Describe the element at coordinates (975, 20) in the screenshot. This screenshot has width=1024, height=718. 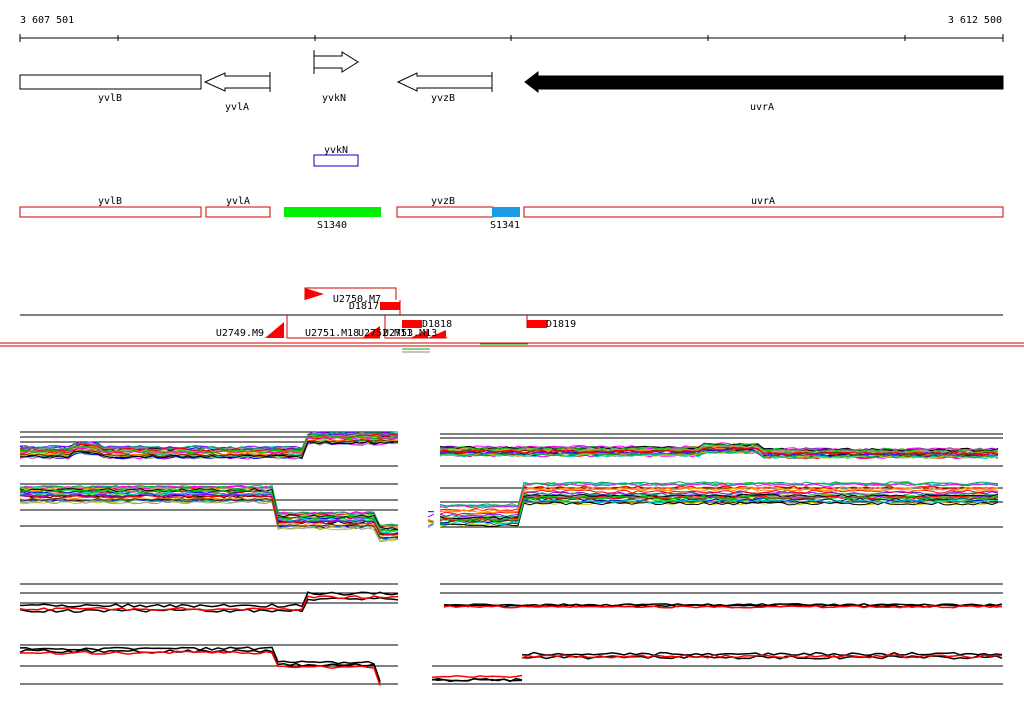
I see `ruler-end-label: 3 612 500` at that location.